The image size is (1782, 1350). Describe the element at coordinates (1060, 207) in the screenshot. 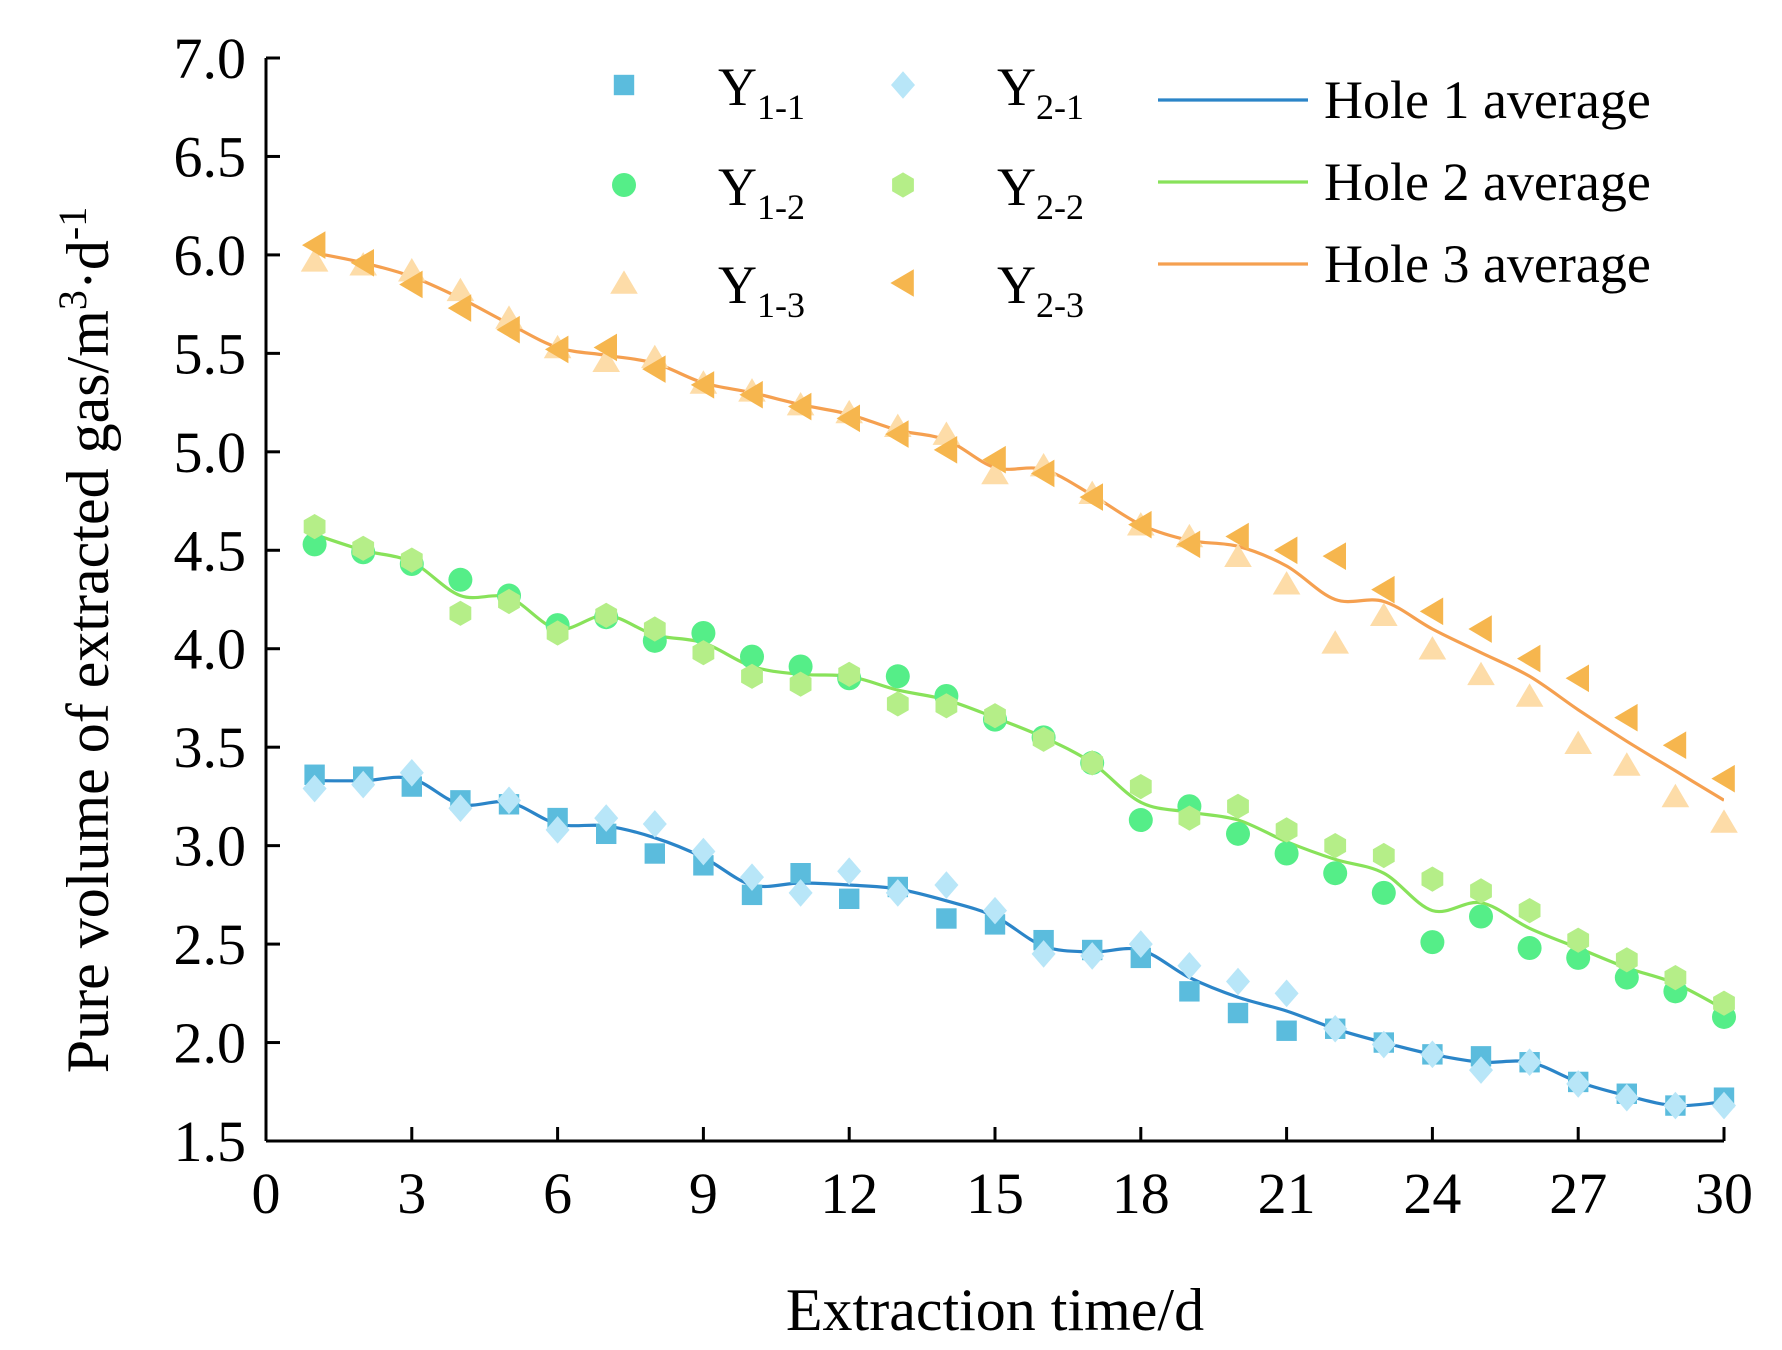

I see `legend-label-sub: 2-2` at that location.